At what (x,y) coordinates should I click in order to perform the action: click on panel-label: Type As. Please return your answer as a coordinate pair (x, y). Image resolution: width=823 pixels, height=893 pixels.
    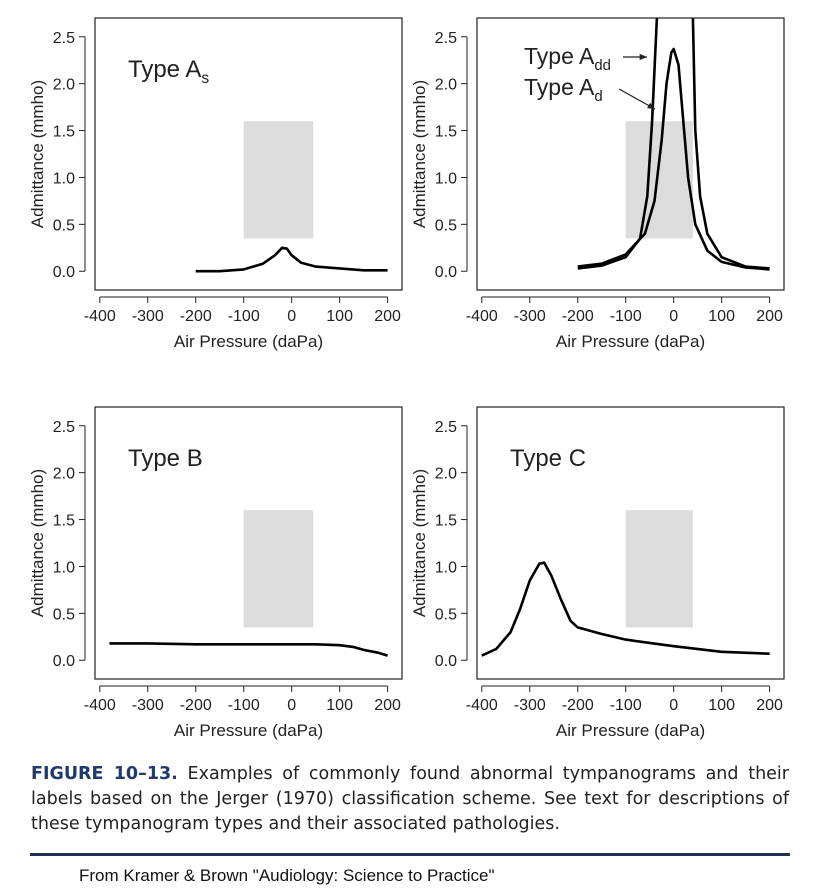
    Looking at the image, I should click on (168, 71).